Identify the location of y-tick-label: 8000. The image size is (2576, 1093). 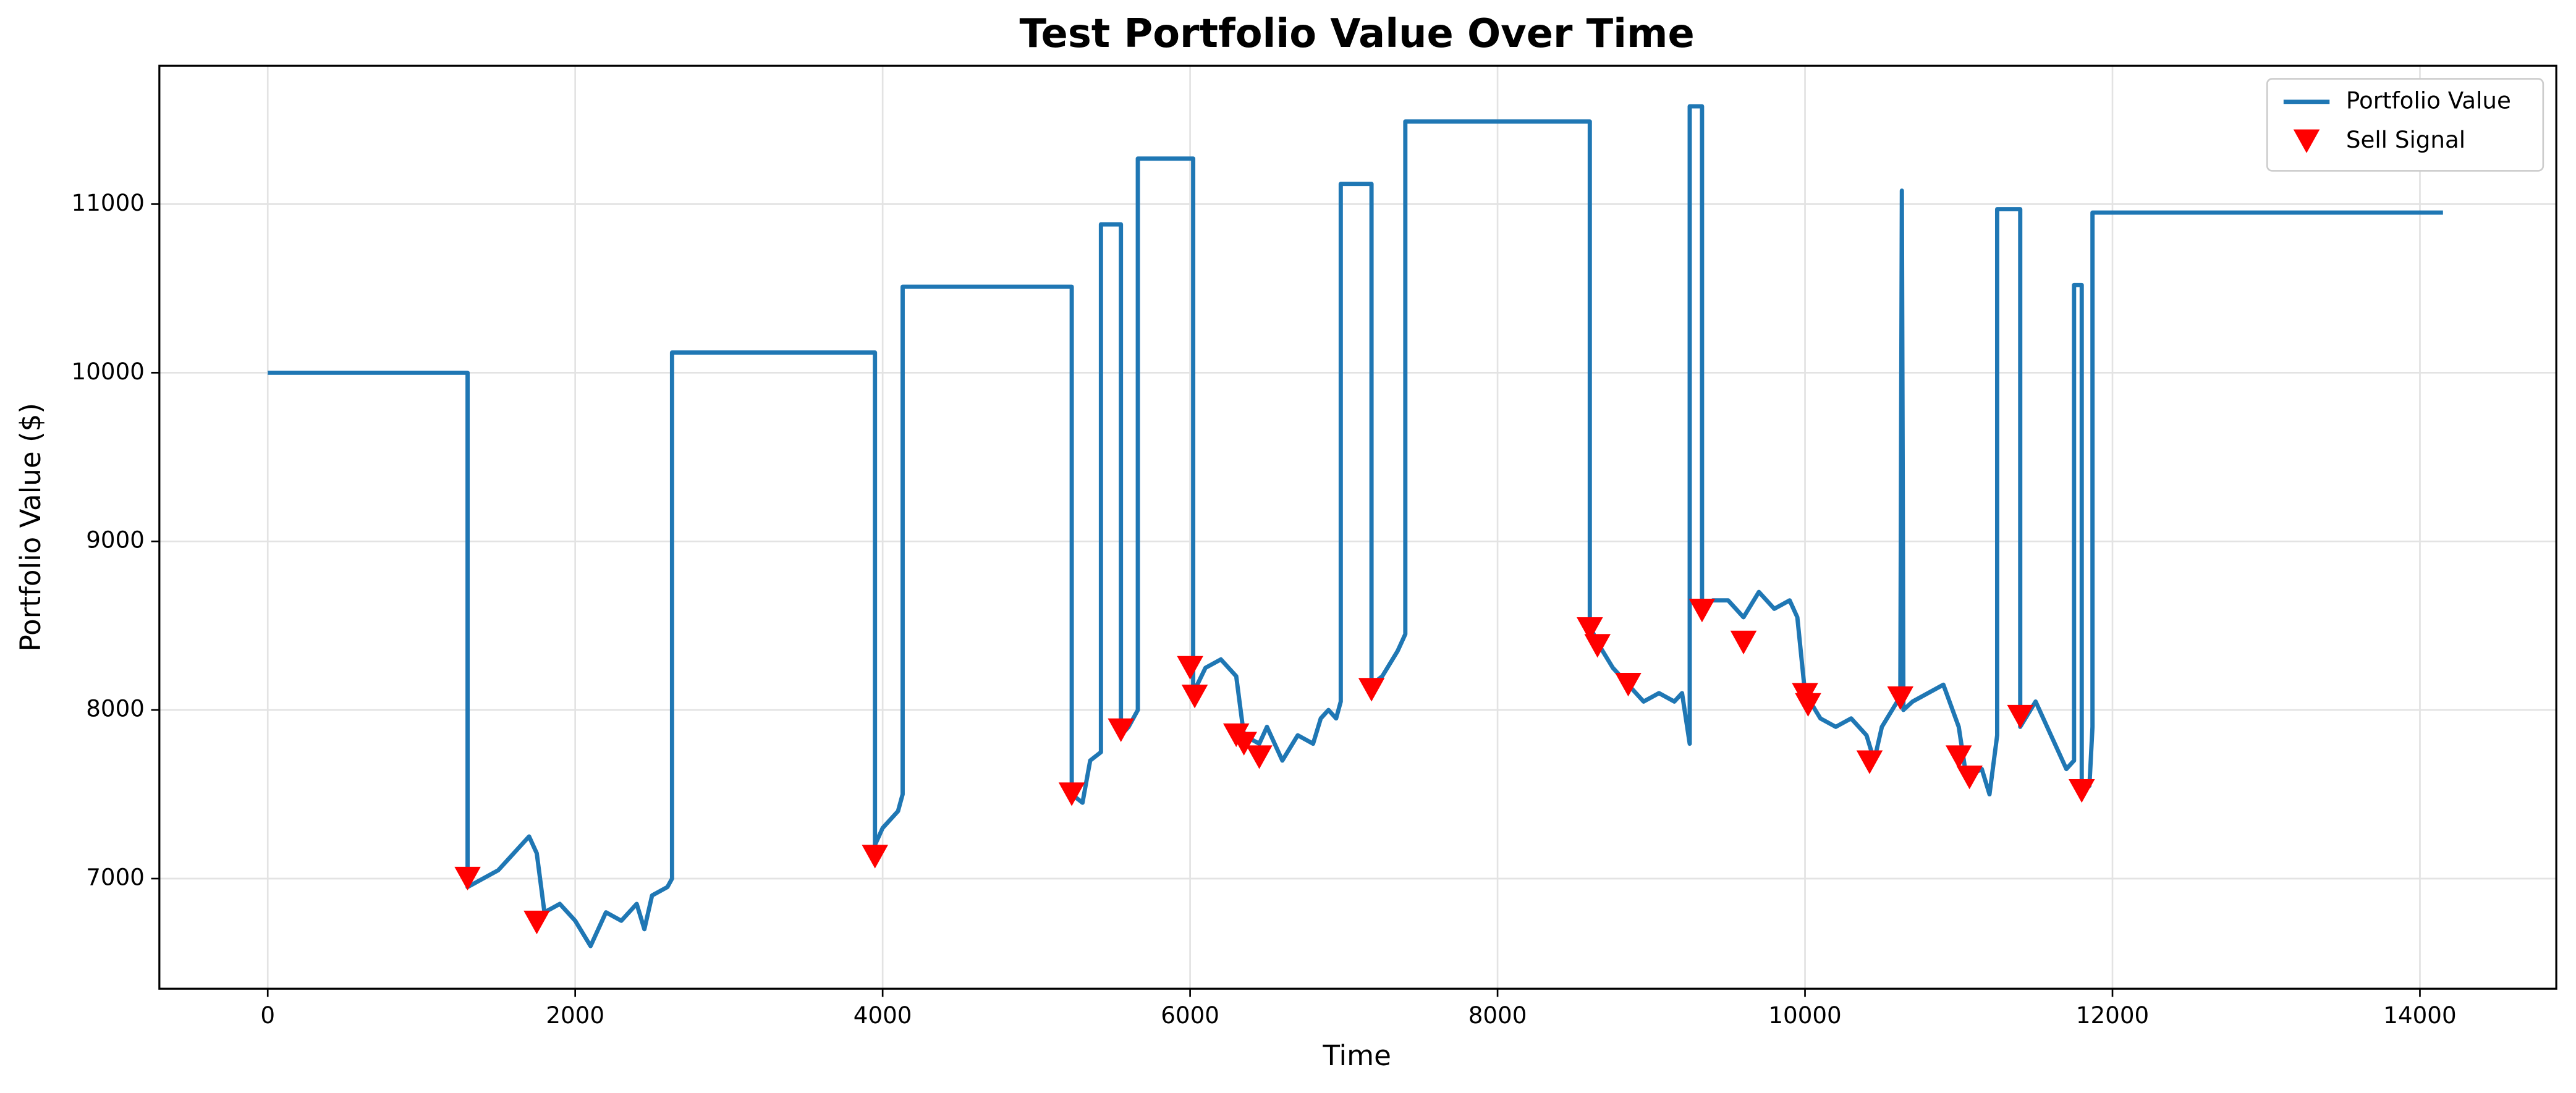
(115, 709).